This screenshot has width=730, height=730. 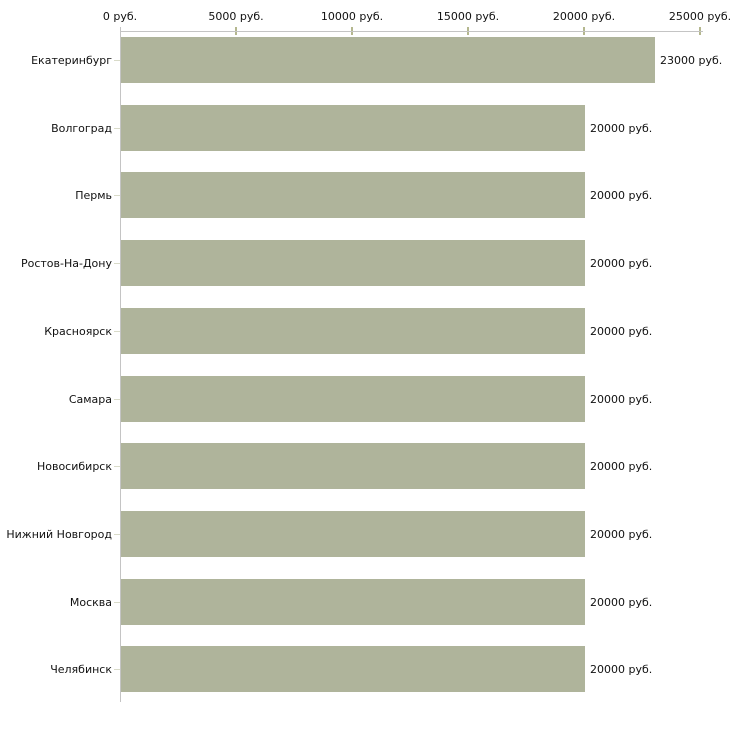 What do you see at coordinates (74, 466) in the screenshot?
I see `category-label: Новосибирск` at bounding box center [74, 466].